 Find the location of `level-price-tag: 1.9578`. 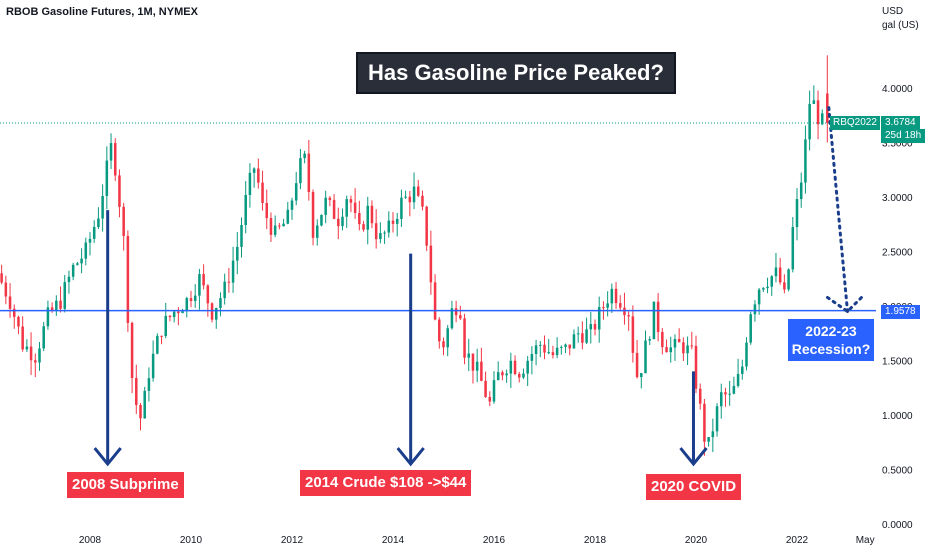

level-price-tag: 1.9578 is located at coordinates (900, 312).